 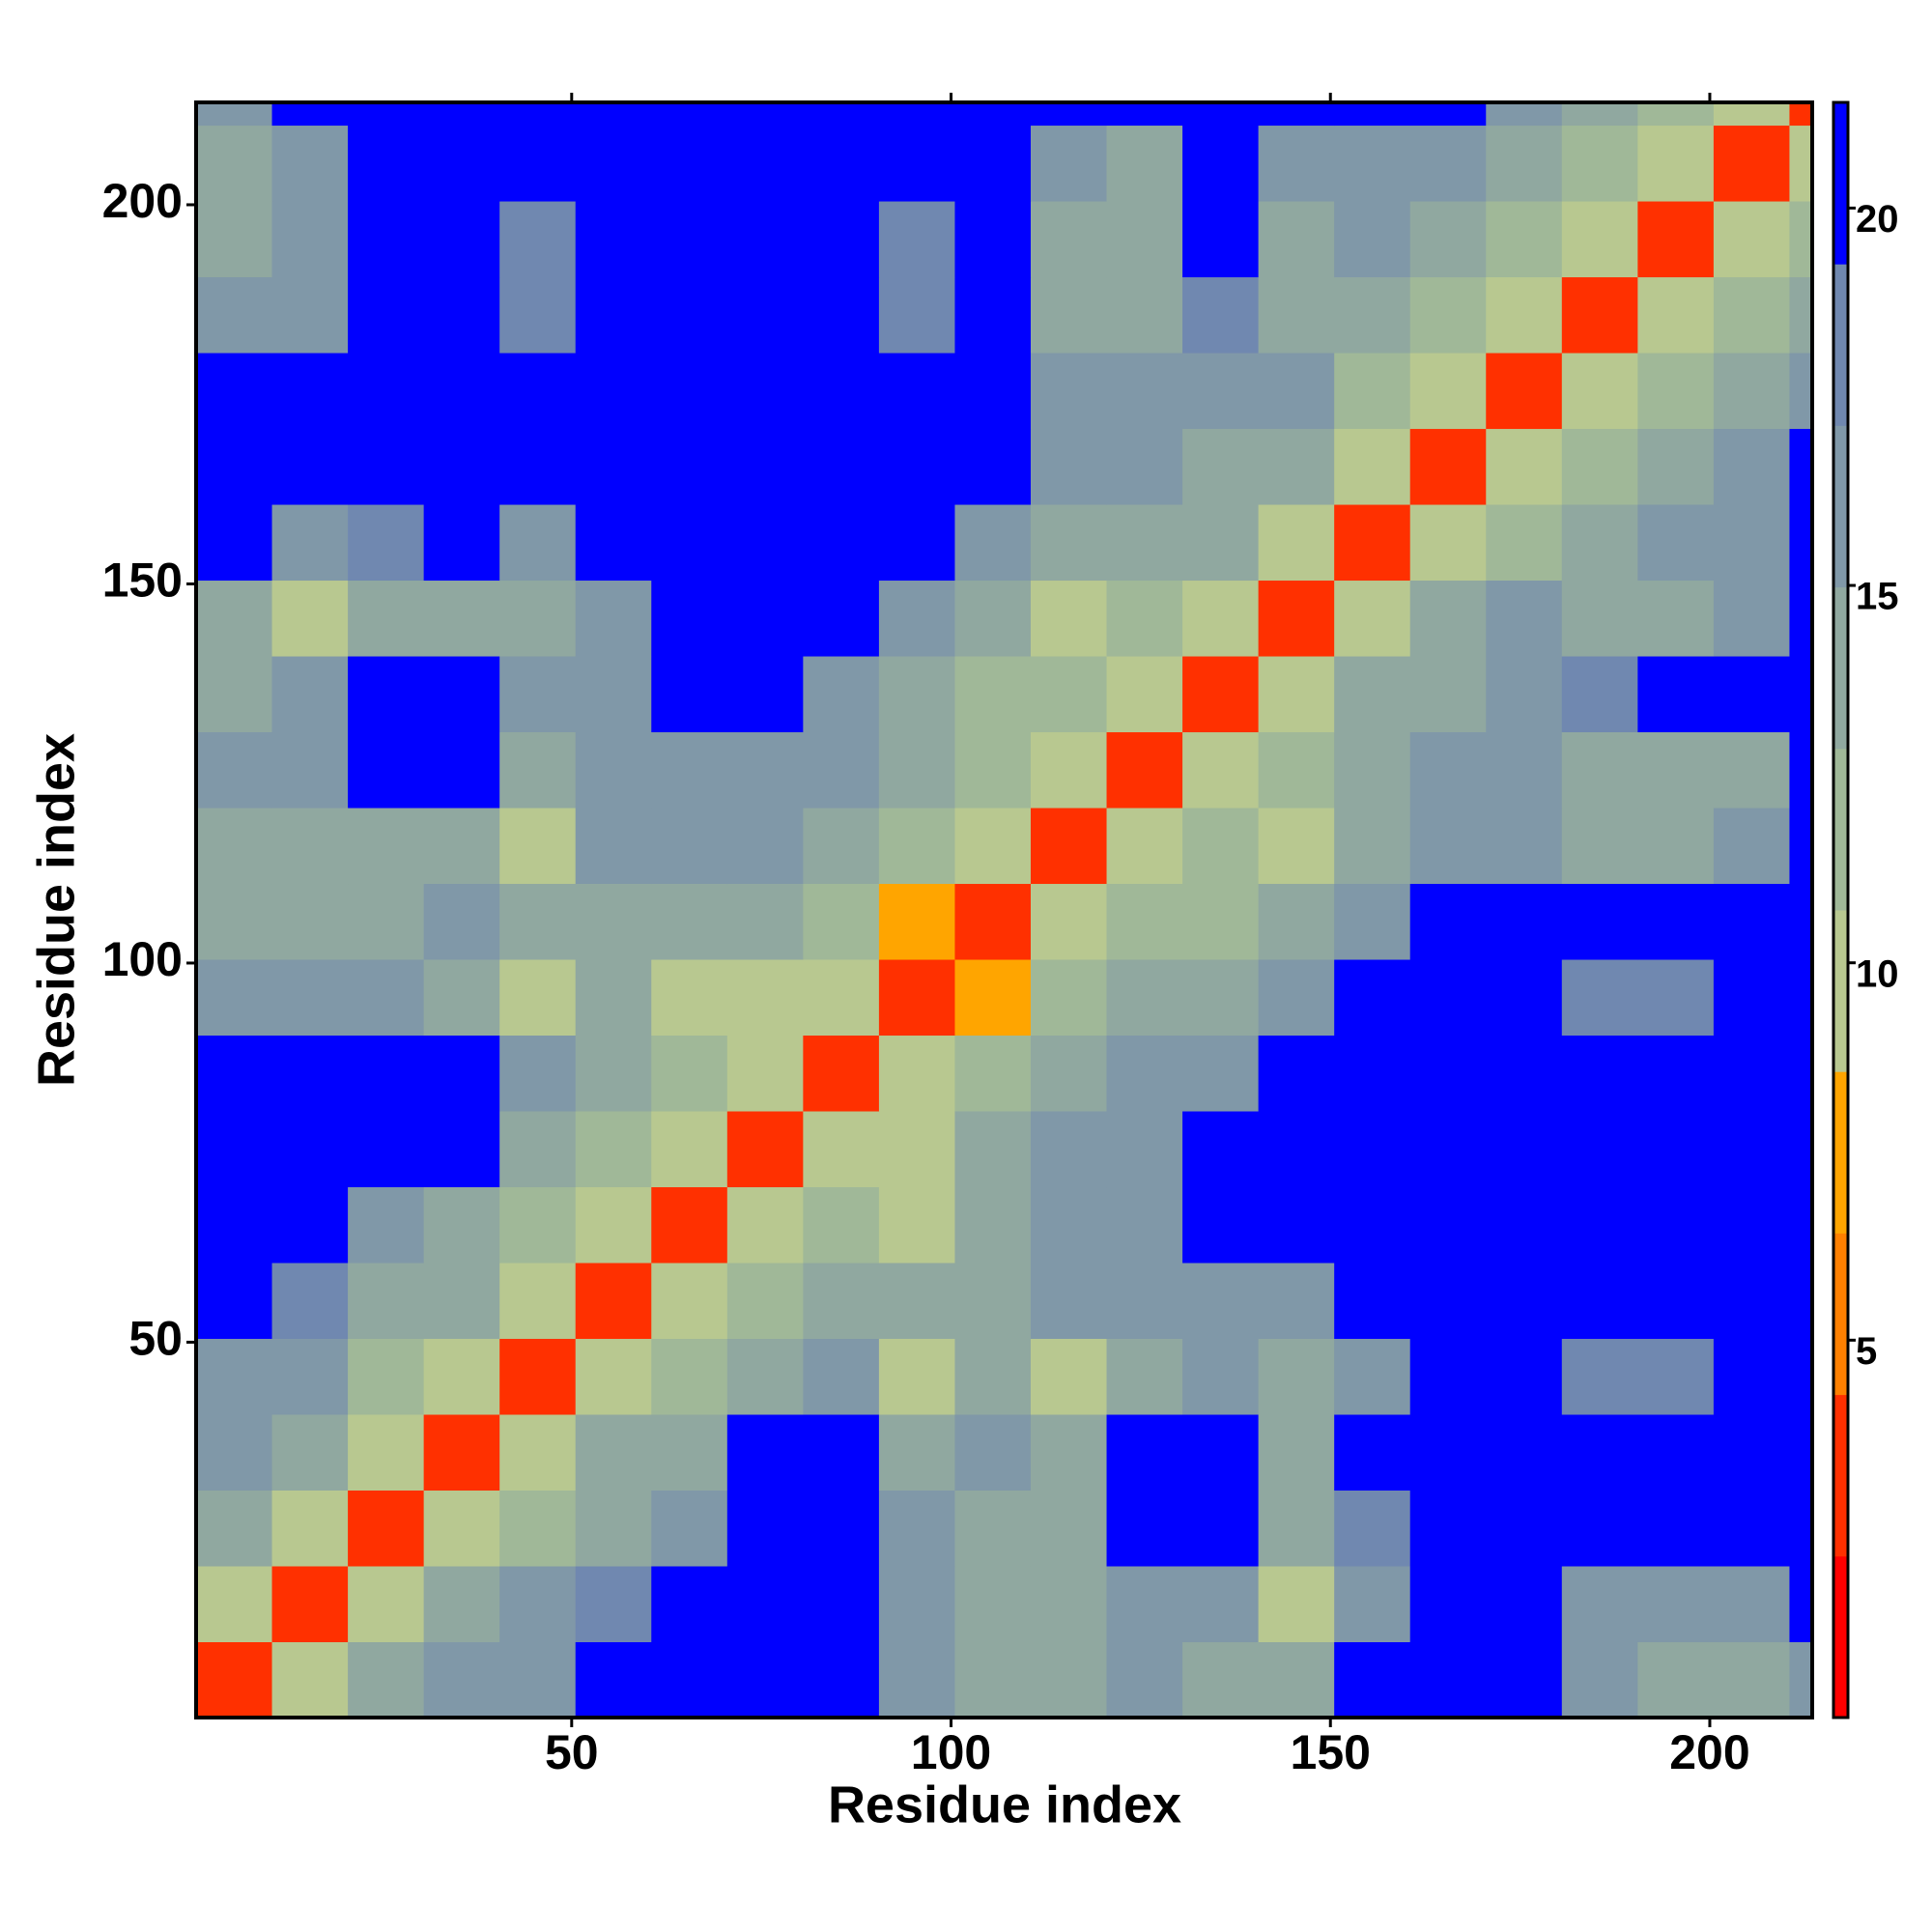 What do you see at coordinates (1877, 597) in the screenshot?
I see `colorbar-tick-label: 15` at bounding box center [1877, 597].